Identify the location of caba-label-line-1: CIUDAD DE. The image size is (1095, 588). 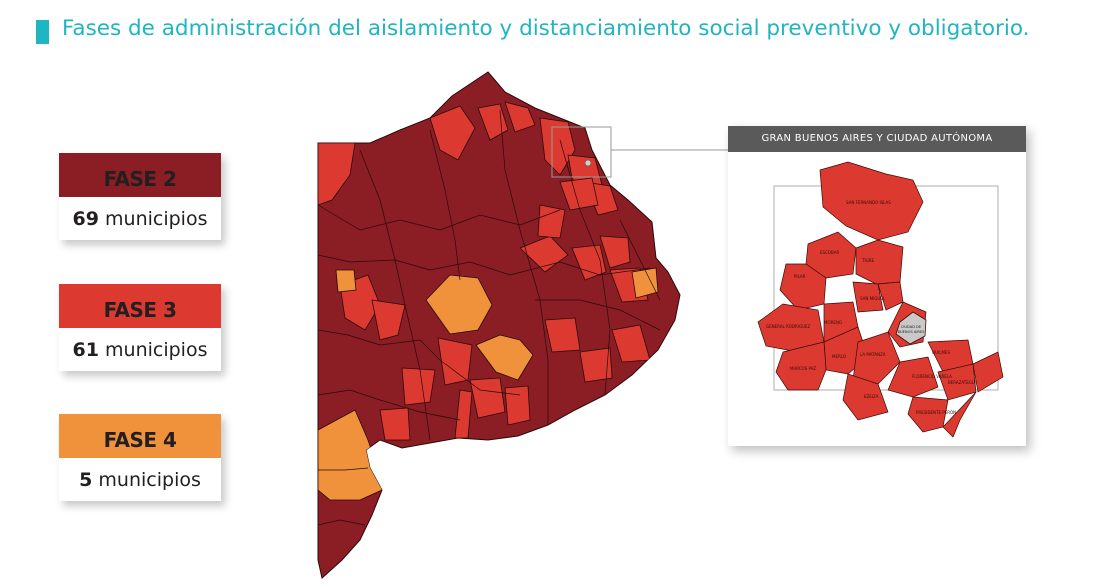
(911, 327).